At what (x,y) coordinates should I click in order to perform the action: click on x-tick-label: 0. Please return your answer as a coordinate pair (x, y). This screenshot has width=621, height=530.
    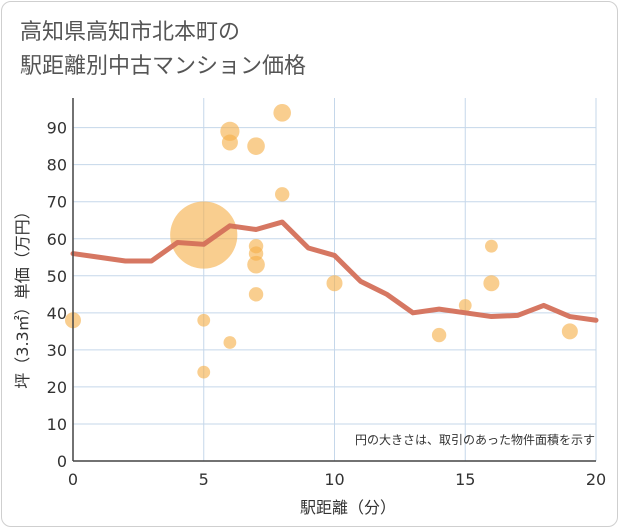
    Looking at the image, I should click on (73, 479).